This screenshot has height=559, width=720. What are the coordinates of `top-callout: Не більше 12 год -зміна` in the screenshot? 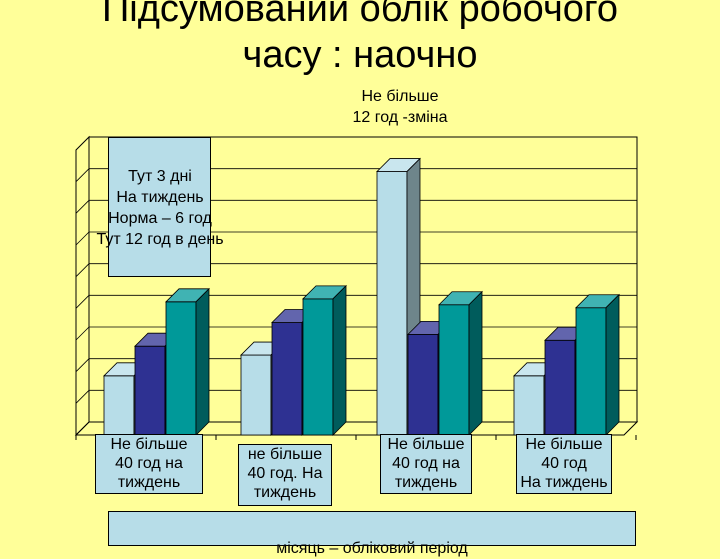 It's located at (400, 107).